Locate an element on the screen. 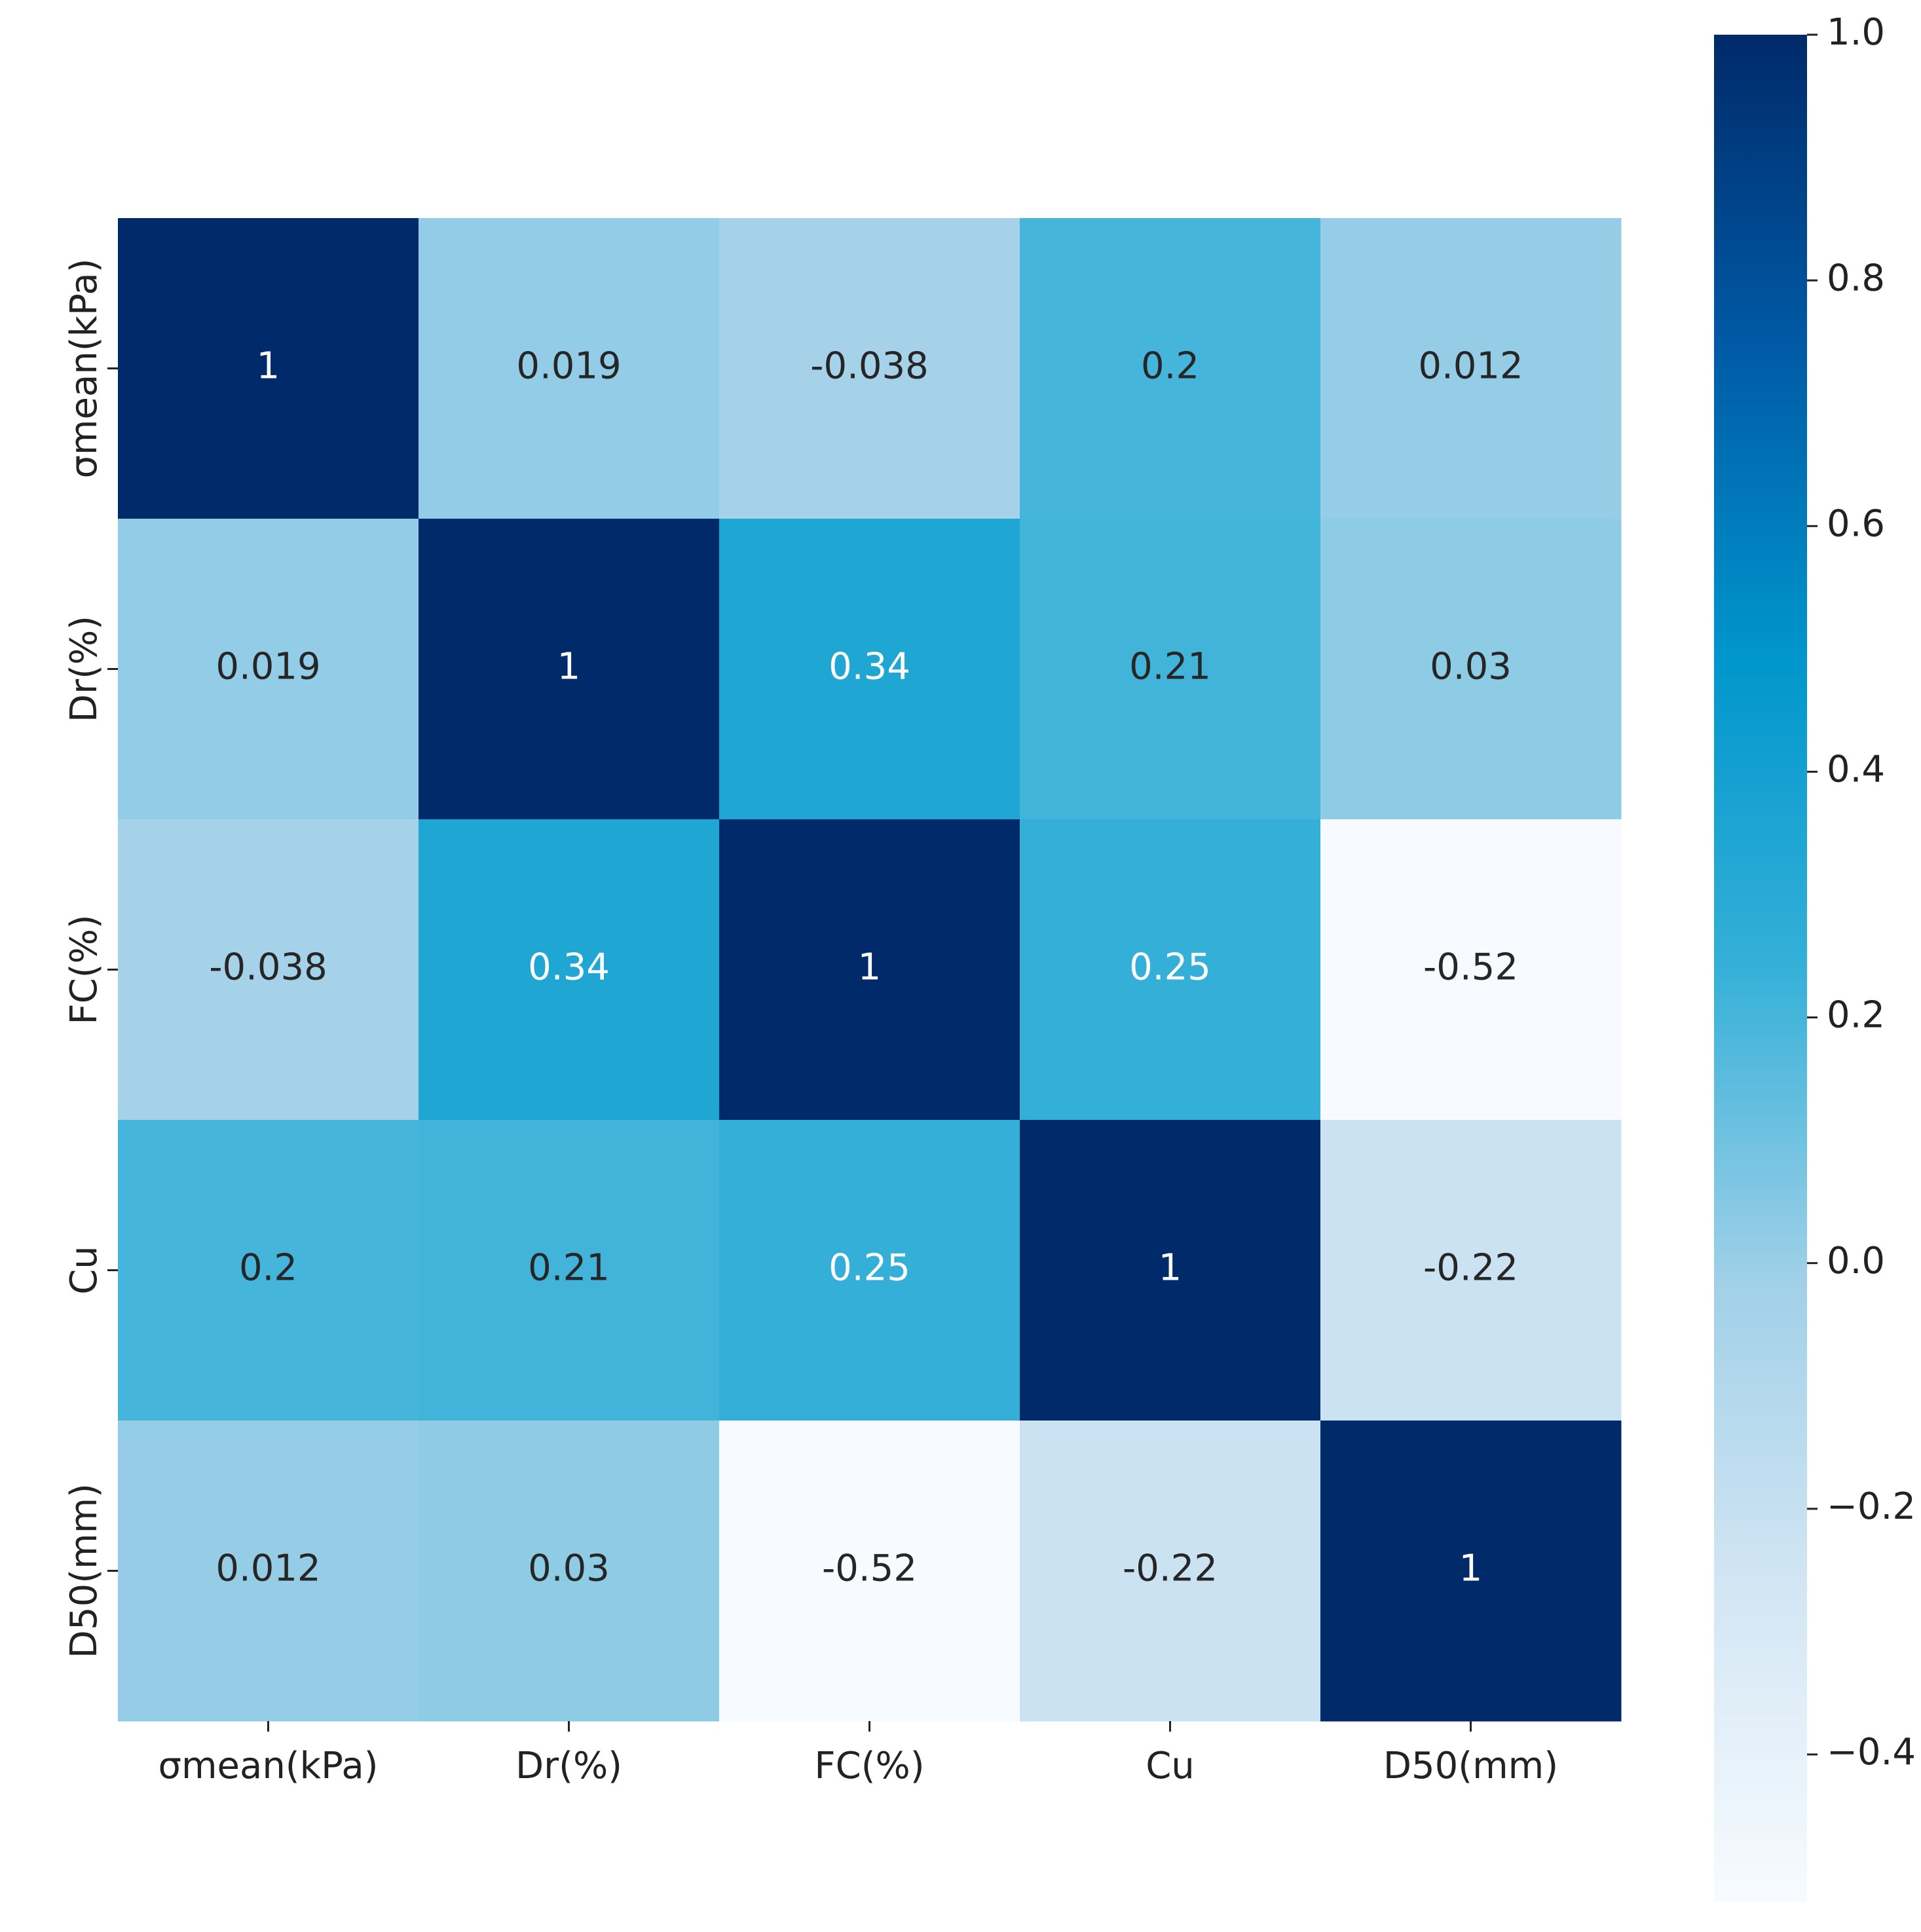  x-tick-label: FC(%) is located at coordinates (869, 1766).